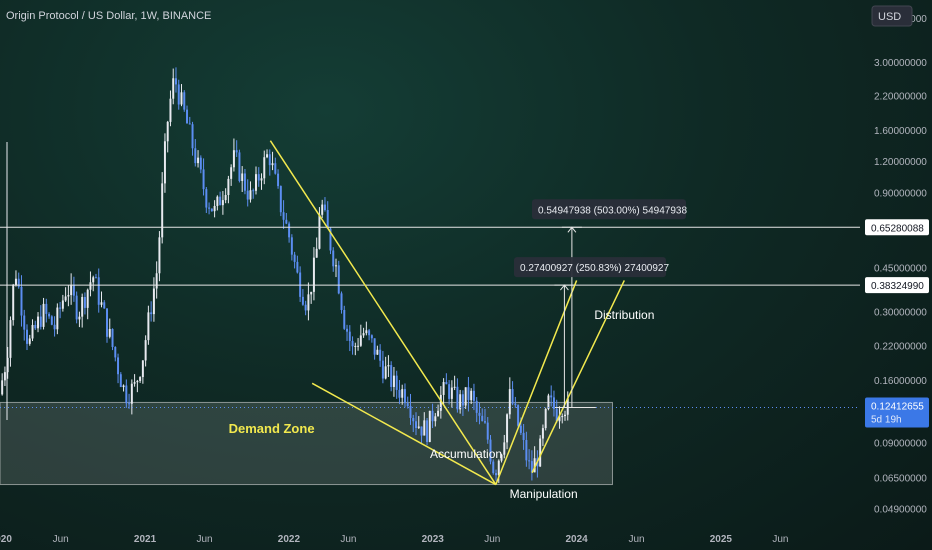  Describe the element at coordinates (900, 269) in the screenshot. I see `price-tick-label: 0.45000000` at that location.